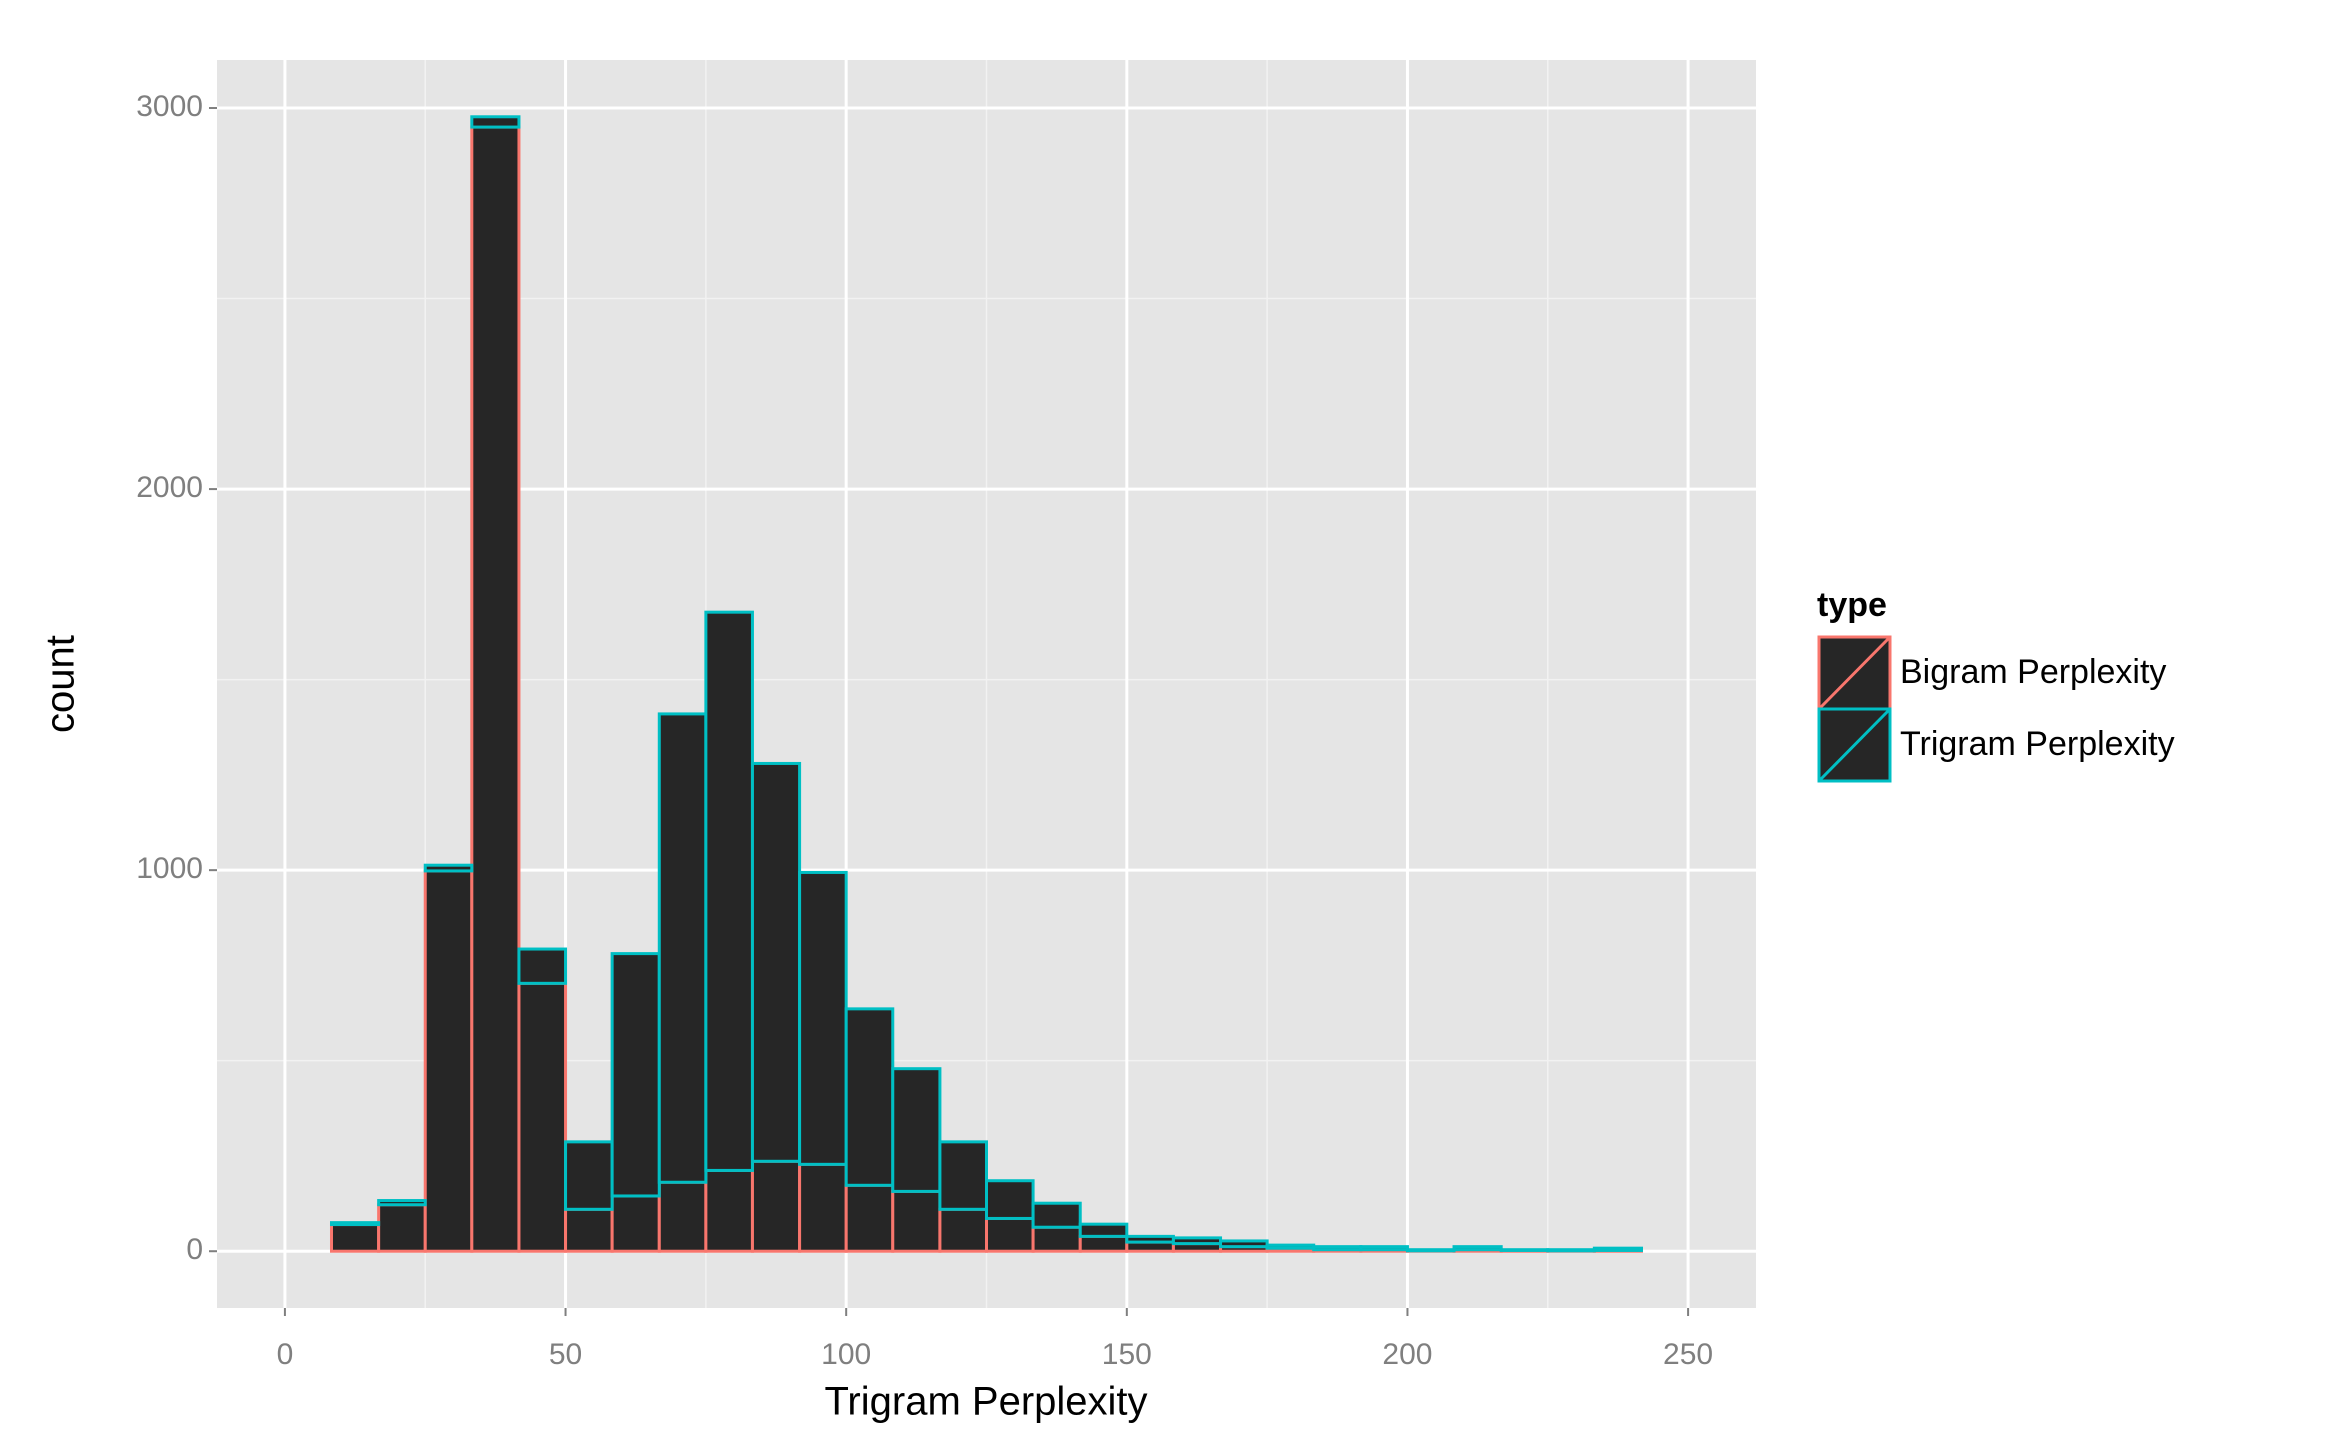 This screenshot has width=2325, height=1450. What do you see at coordinates (2037, 744) in the screenshot?
I see `legend-label: Trigram Perplexity` at bounding box center [2037, 744].